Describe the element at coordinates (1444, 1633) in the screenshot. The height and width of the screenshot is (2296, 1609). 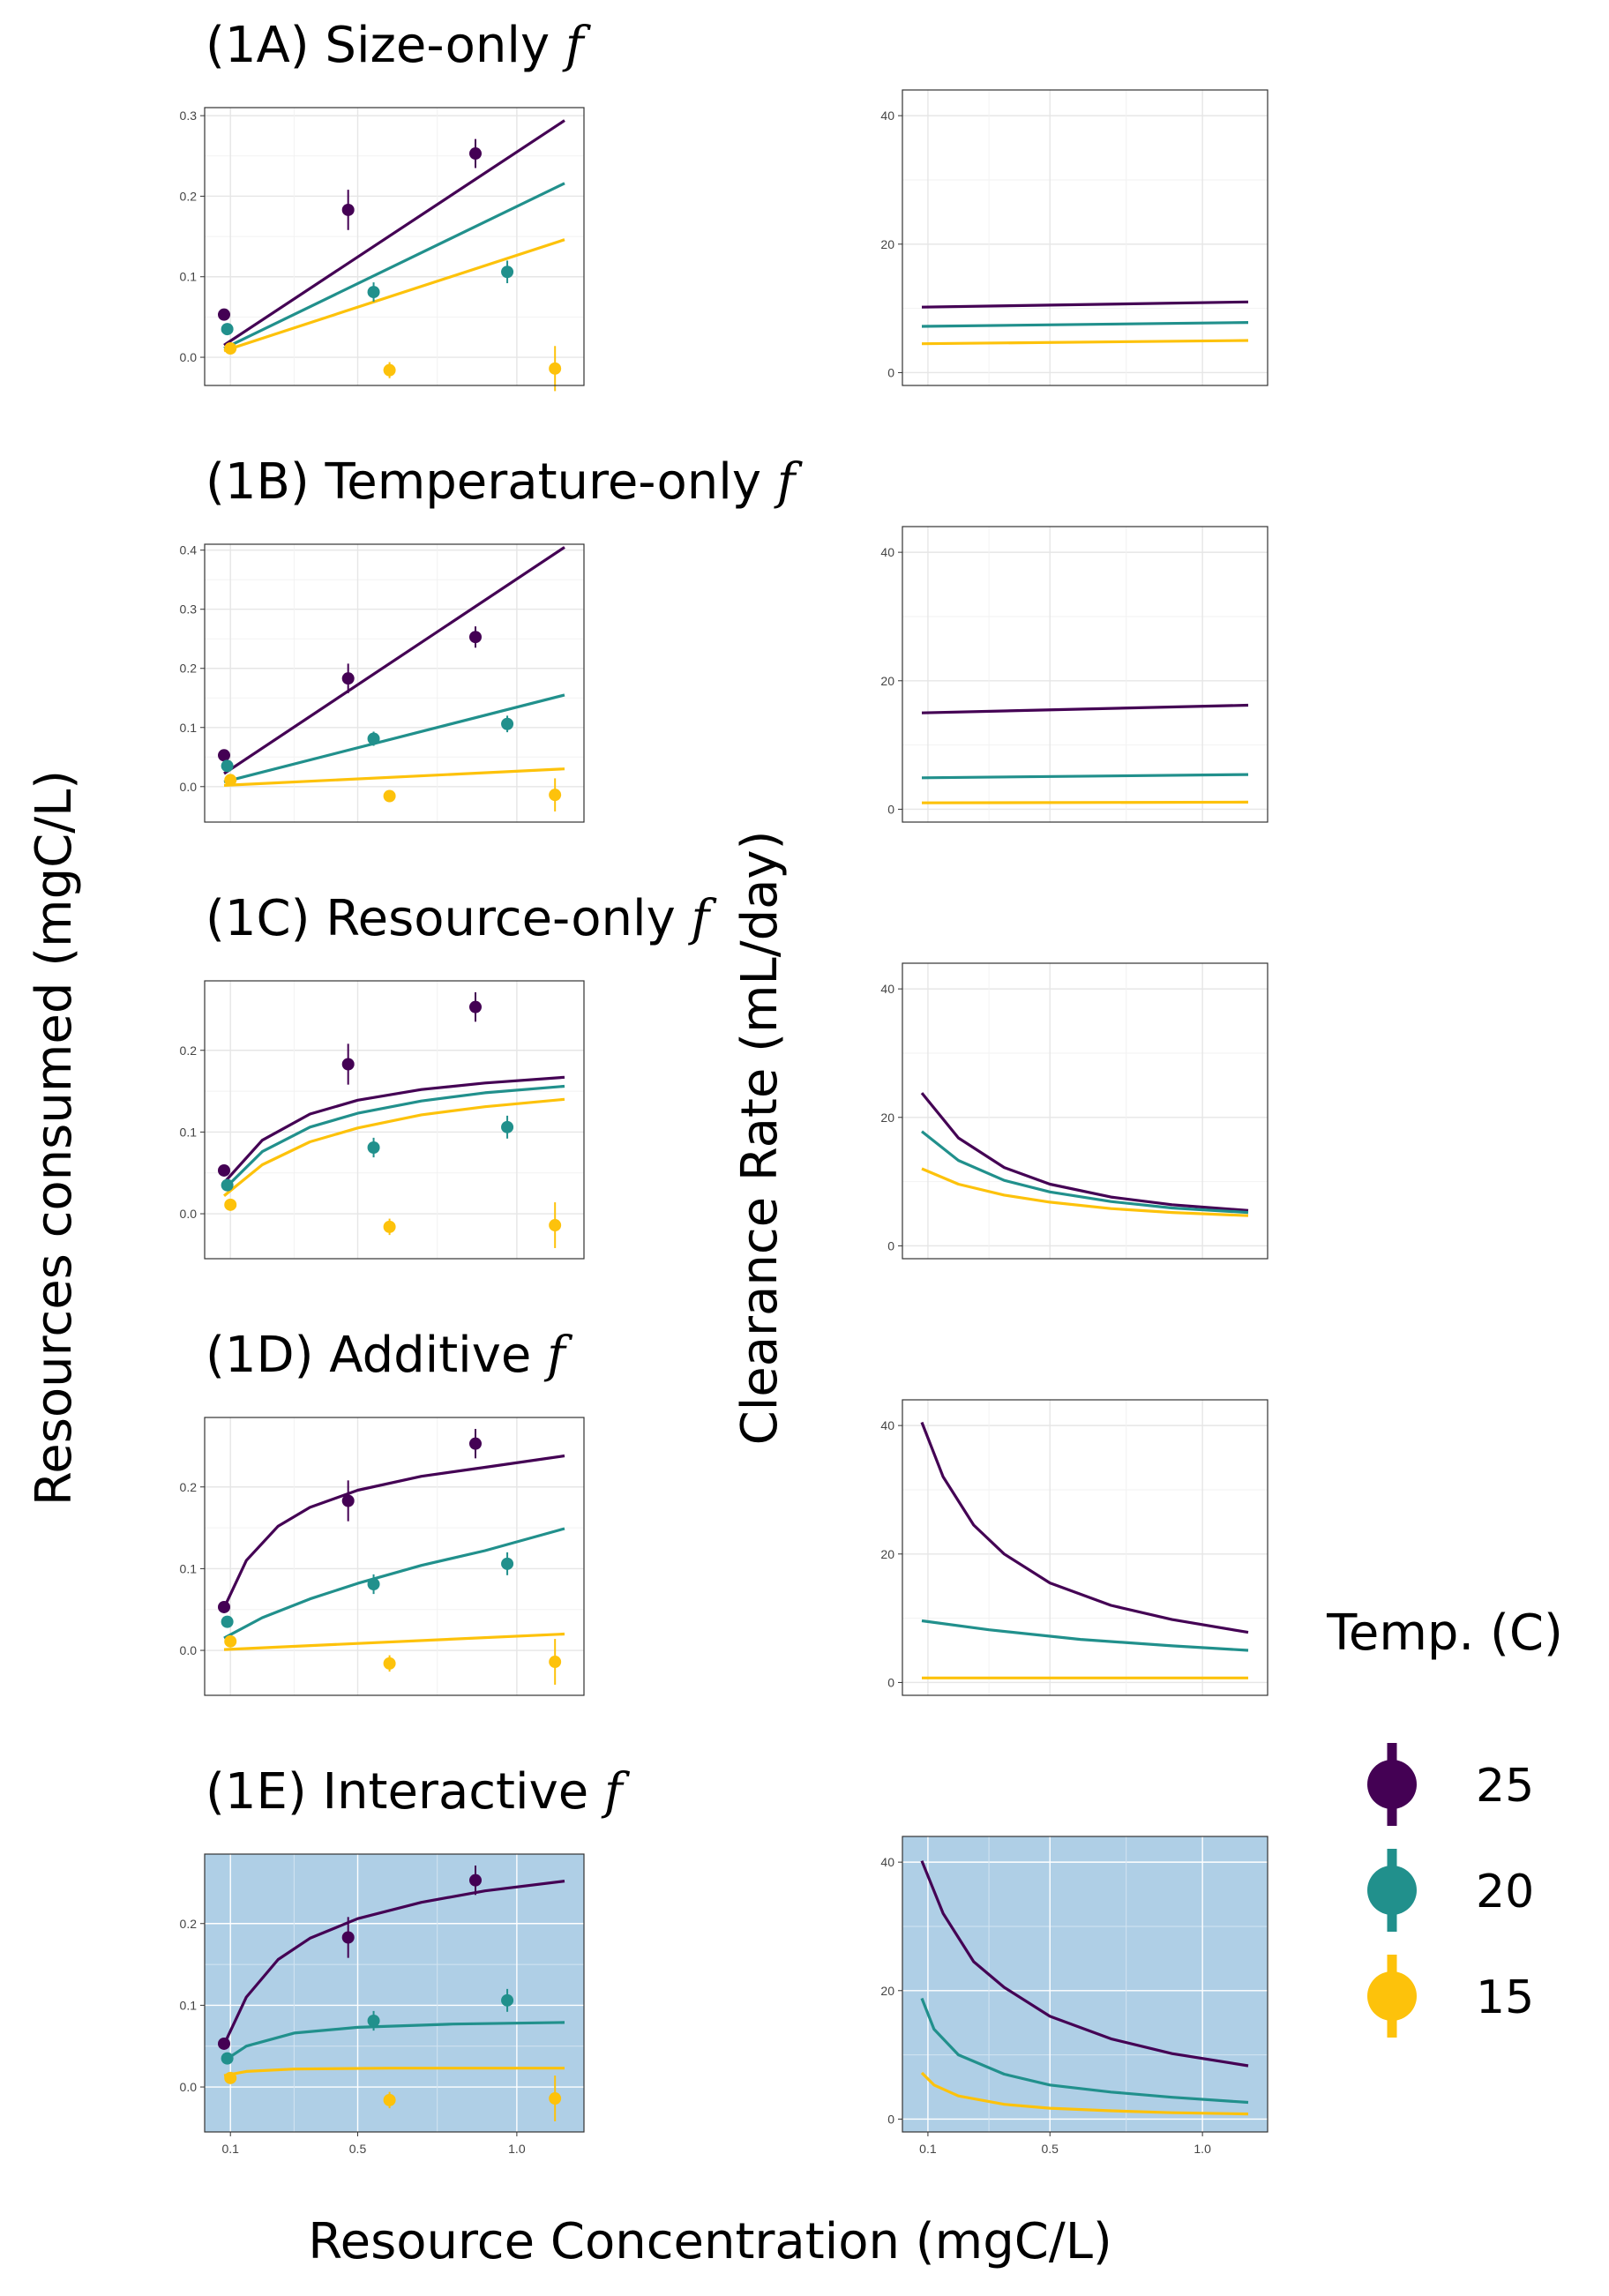
I see `legend-title: Temp. (C)` at that location.